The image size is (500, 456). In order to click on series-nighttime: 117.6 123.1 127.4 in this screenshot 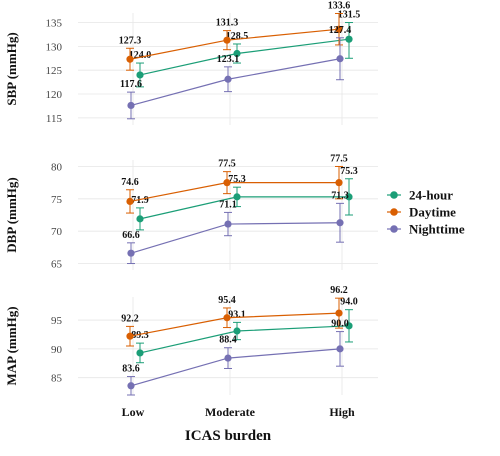, I will do `click(236, 72)`.